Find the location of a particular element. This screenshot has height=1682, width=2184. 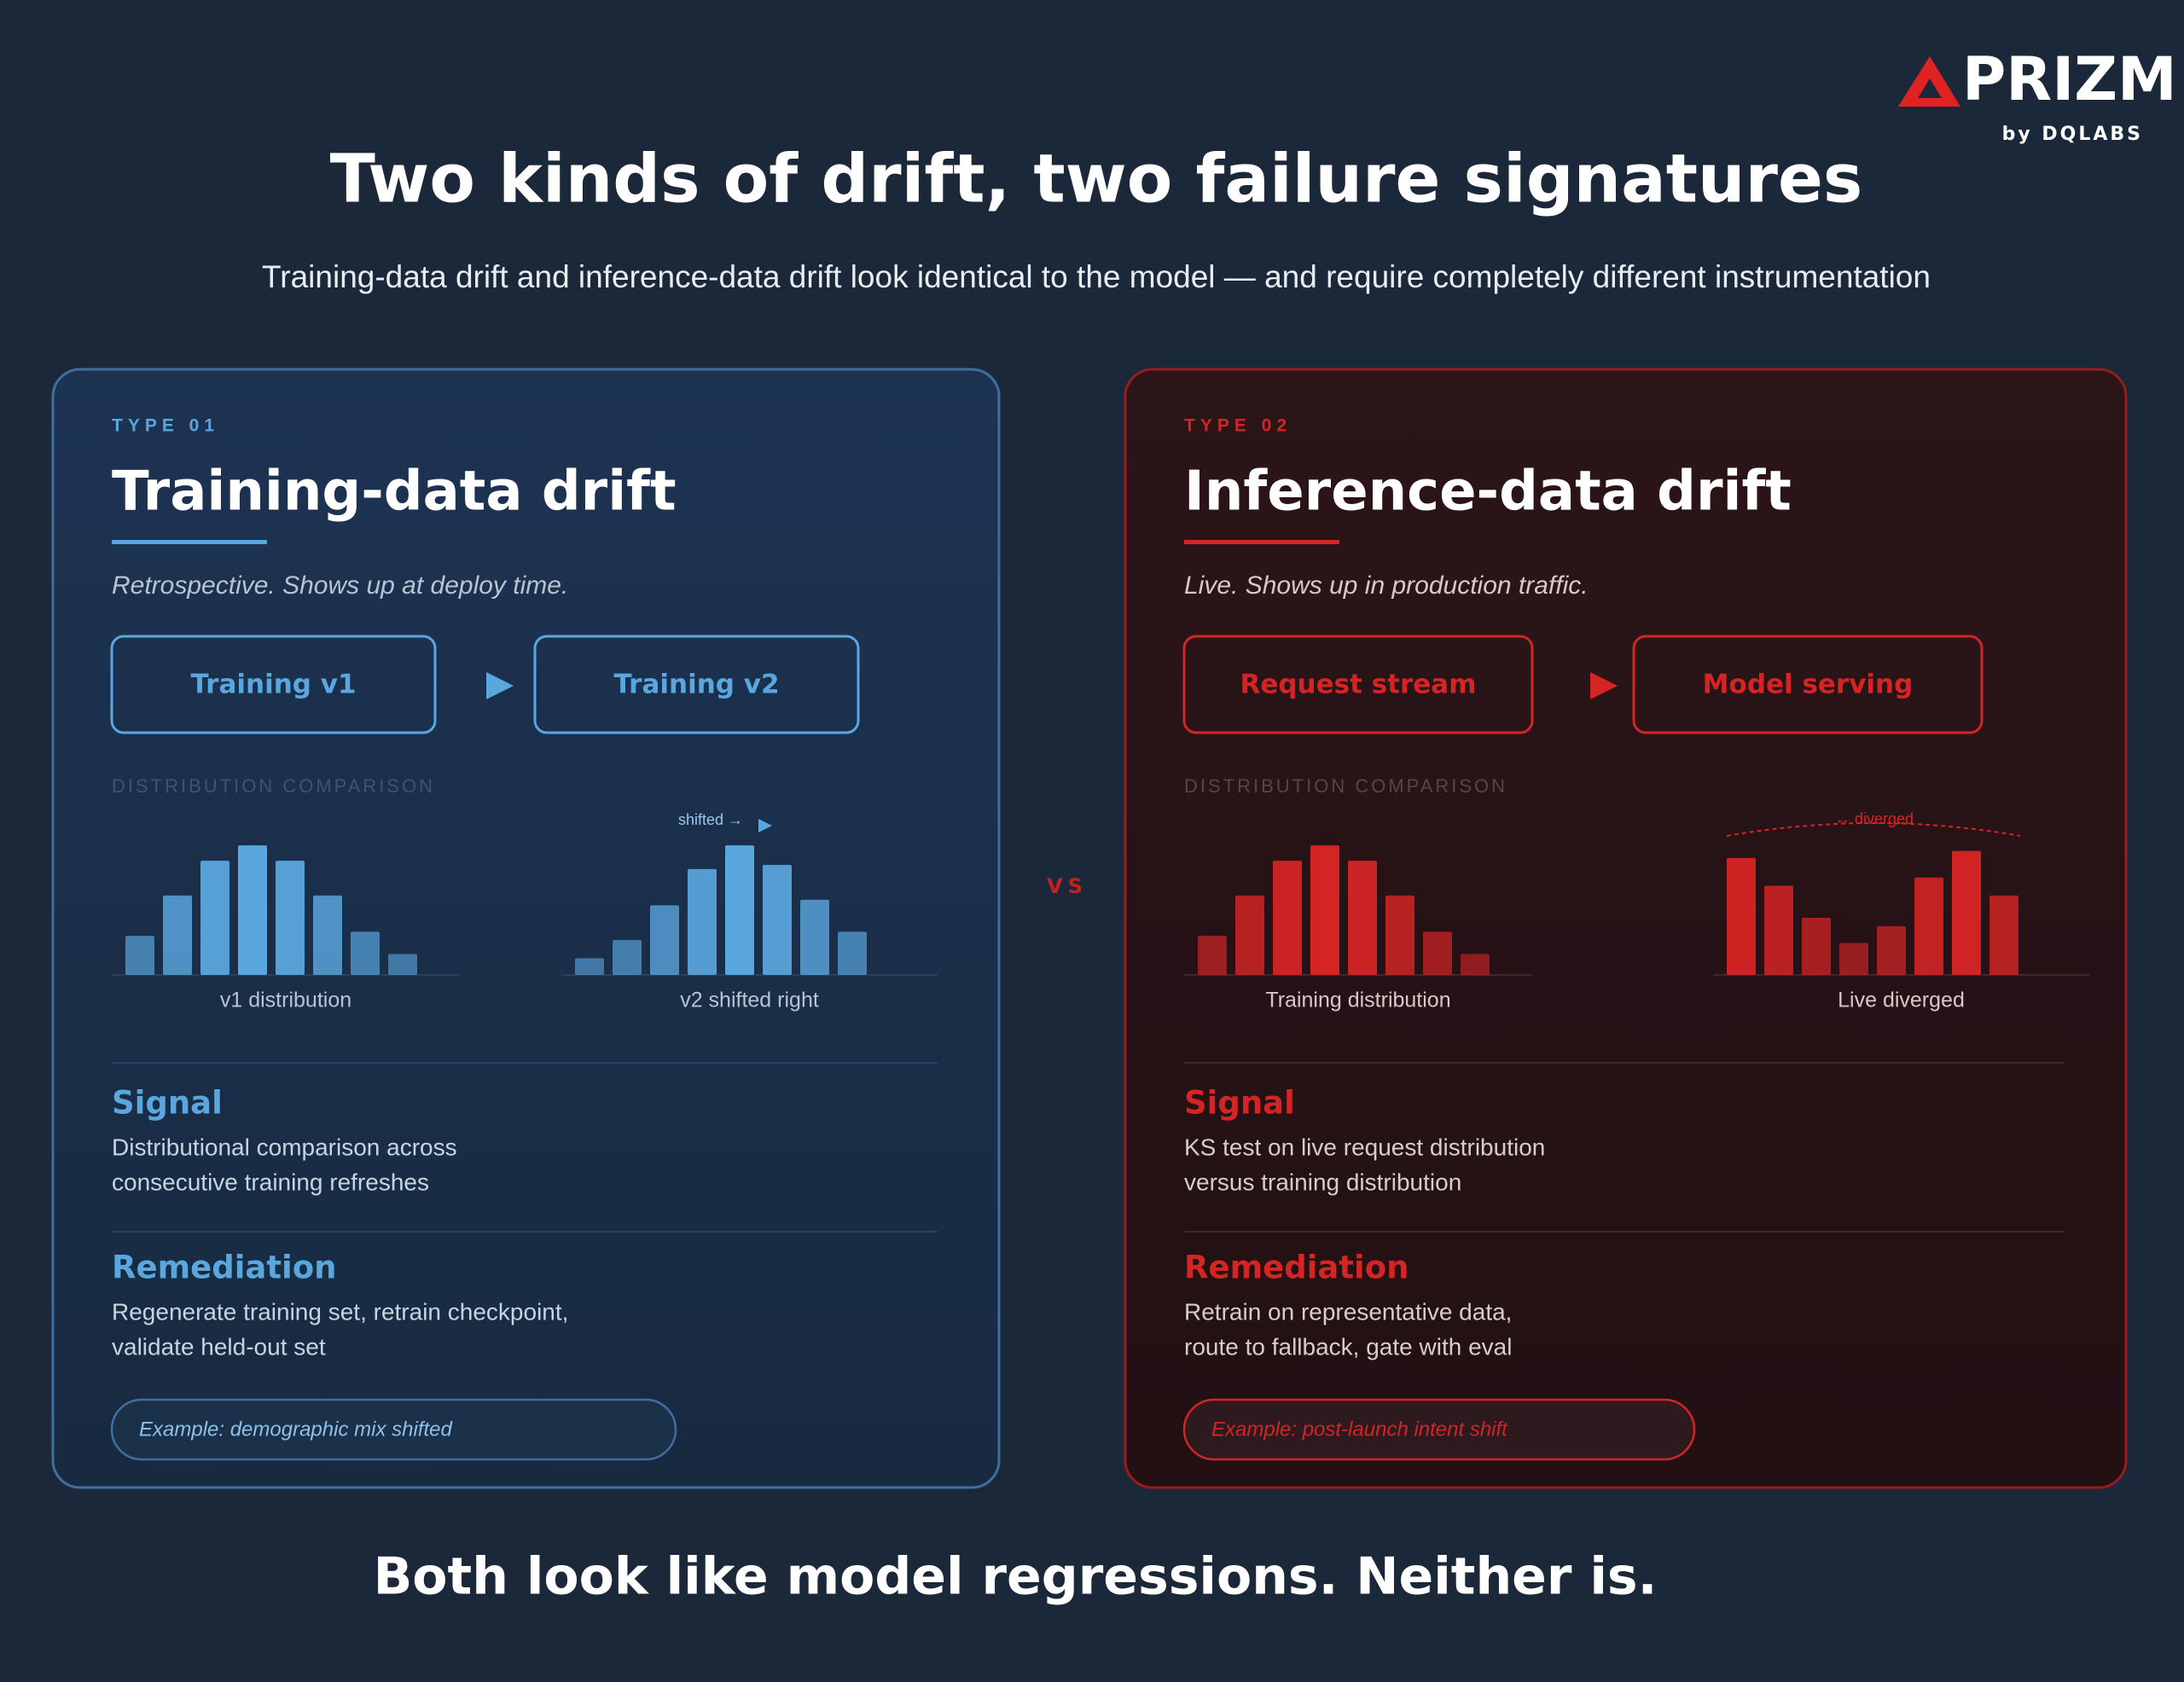

section-text: Retrain on representative data, is located at coordinates (1348, 1311).